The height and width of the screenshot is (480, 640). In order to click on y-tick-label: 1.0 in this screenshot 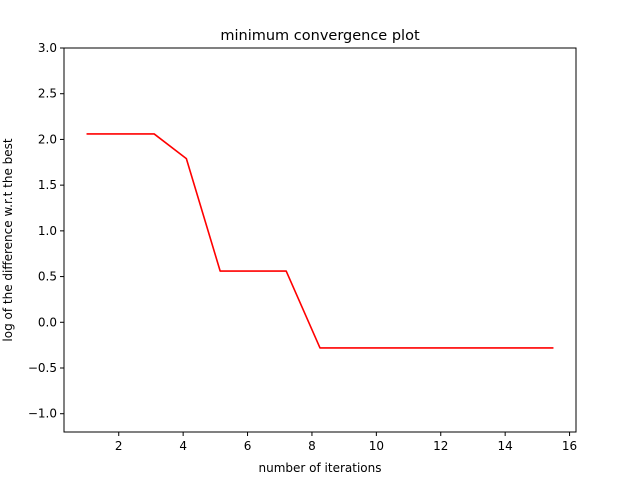, I will do `click(47, 231)`.